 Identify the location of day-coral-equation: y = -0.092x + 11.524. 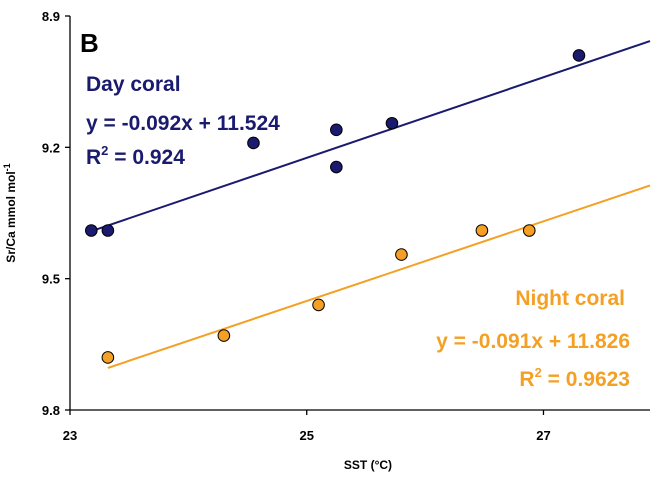
(183, 123).